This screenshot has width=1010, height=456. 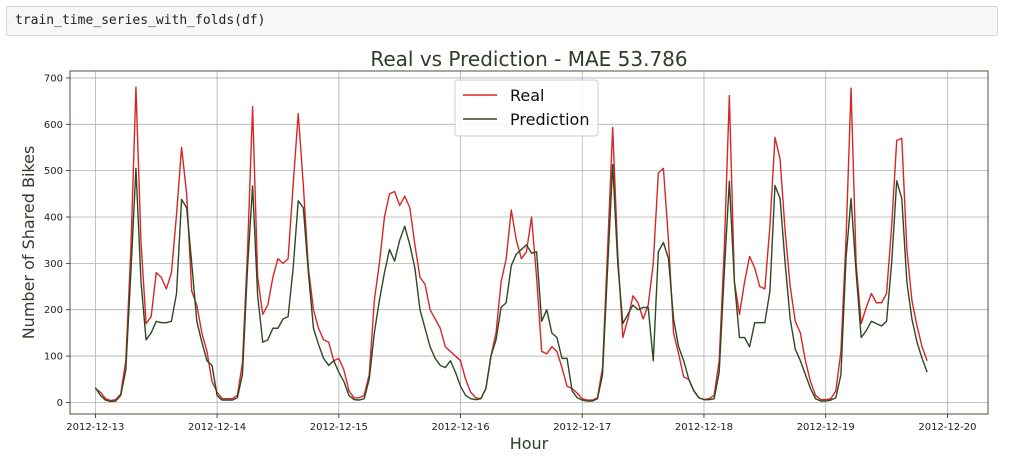 What do you see at coordinates (947, 427) in the screenshot?
I see `x-tick-label: 2012-12-20` at bounding box center [947, 427].